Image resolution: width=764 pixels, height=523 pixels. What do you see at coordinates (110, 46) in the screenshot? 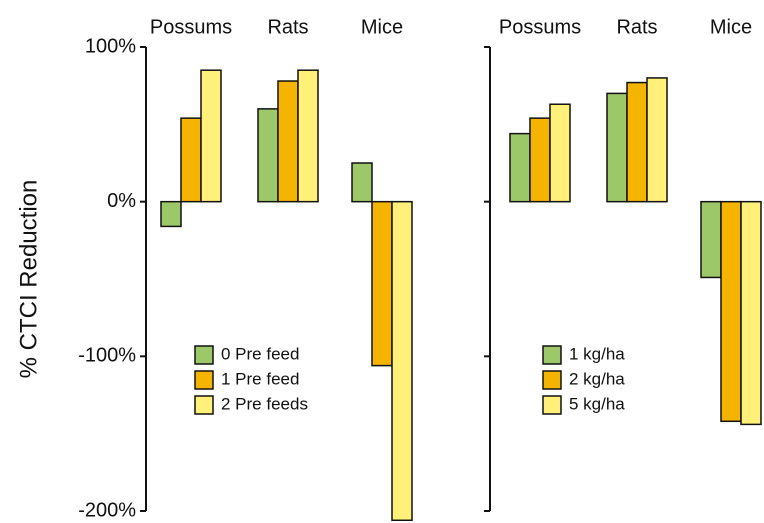
I see `y-tick-label: 100%` at bounding box center [110, 46].